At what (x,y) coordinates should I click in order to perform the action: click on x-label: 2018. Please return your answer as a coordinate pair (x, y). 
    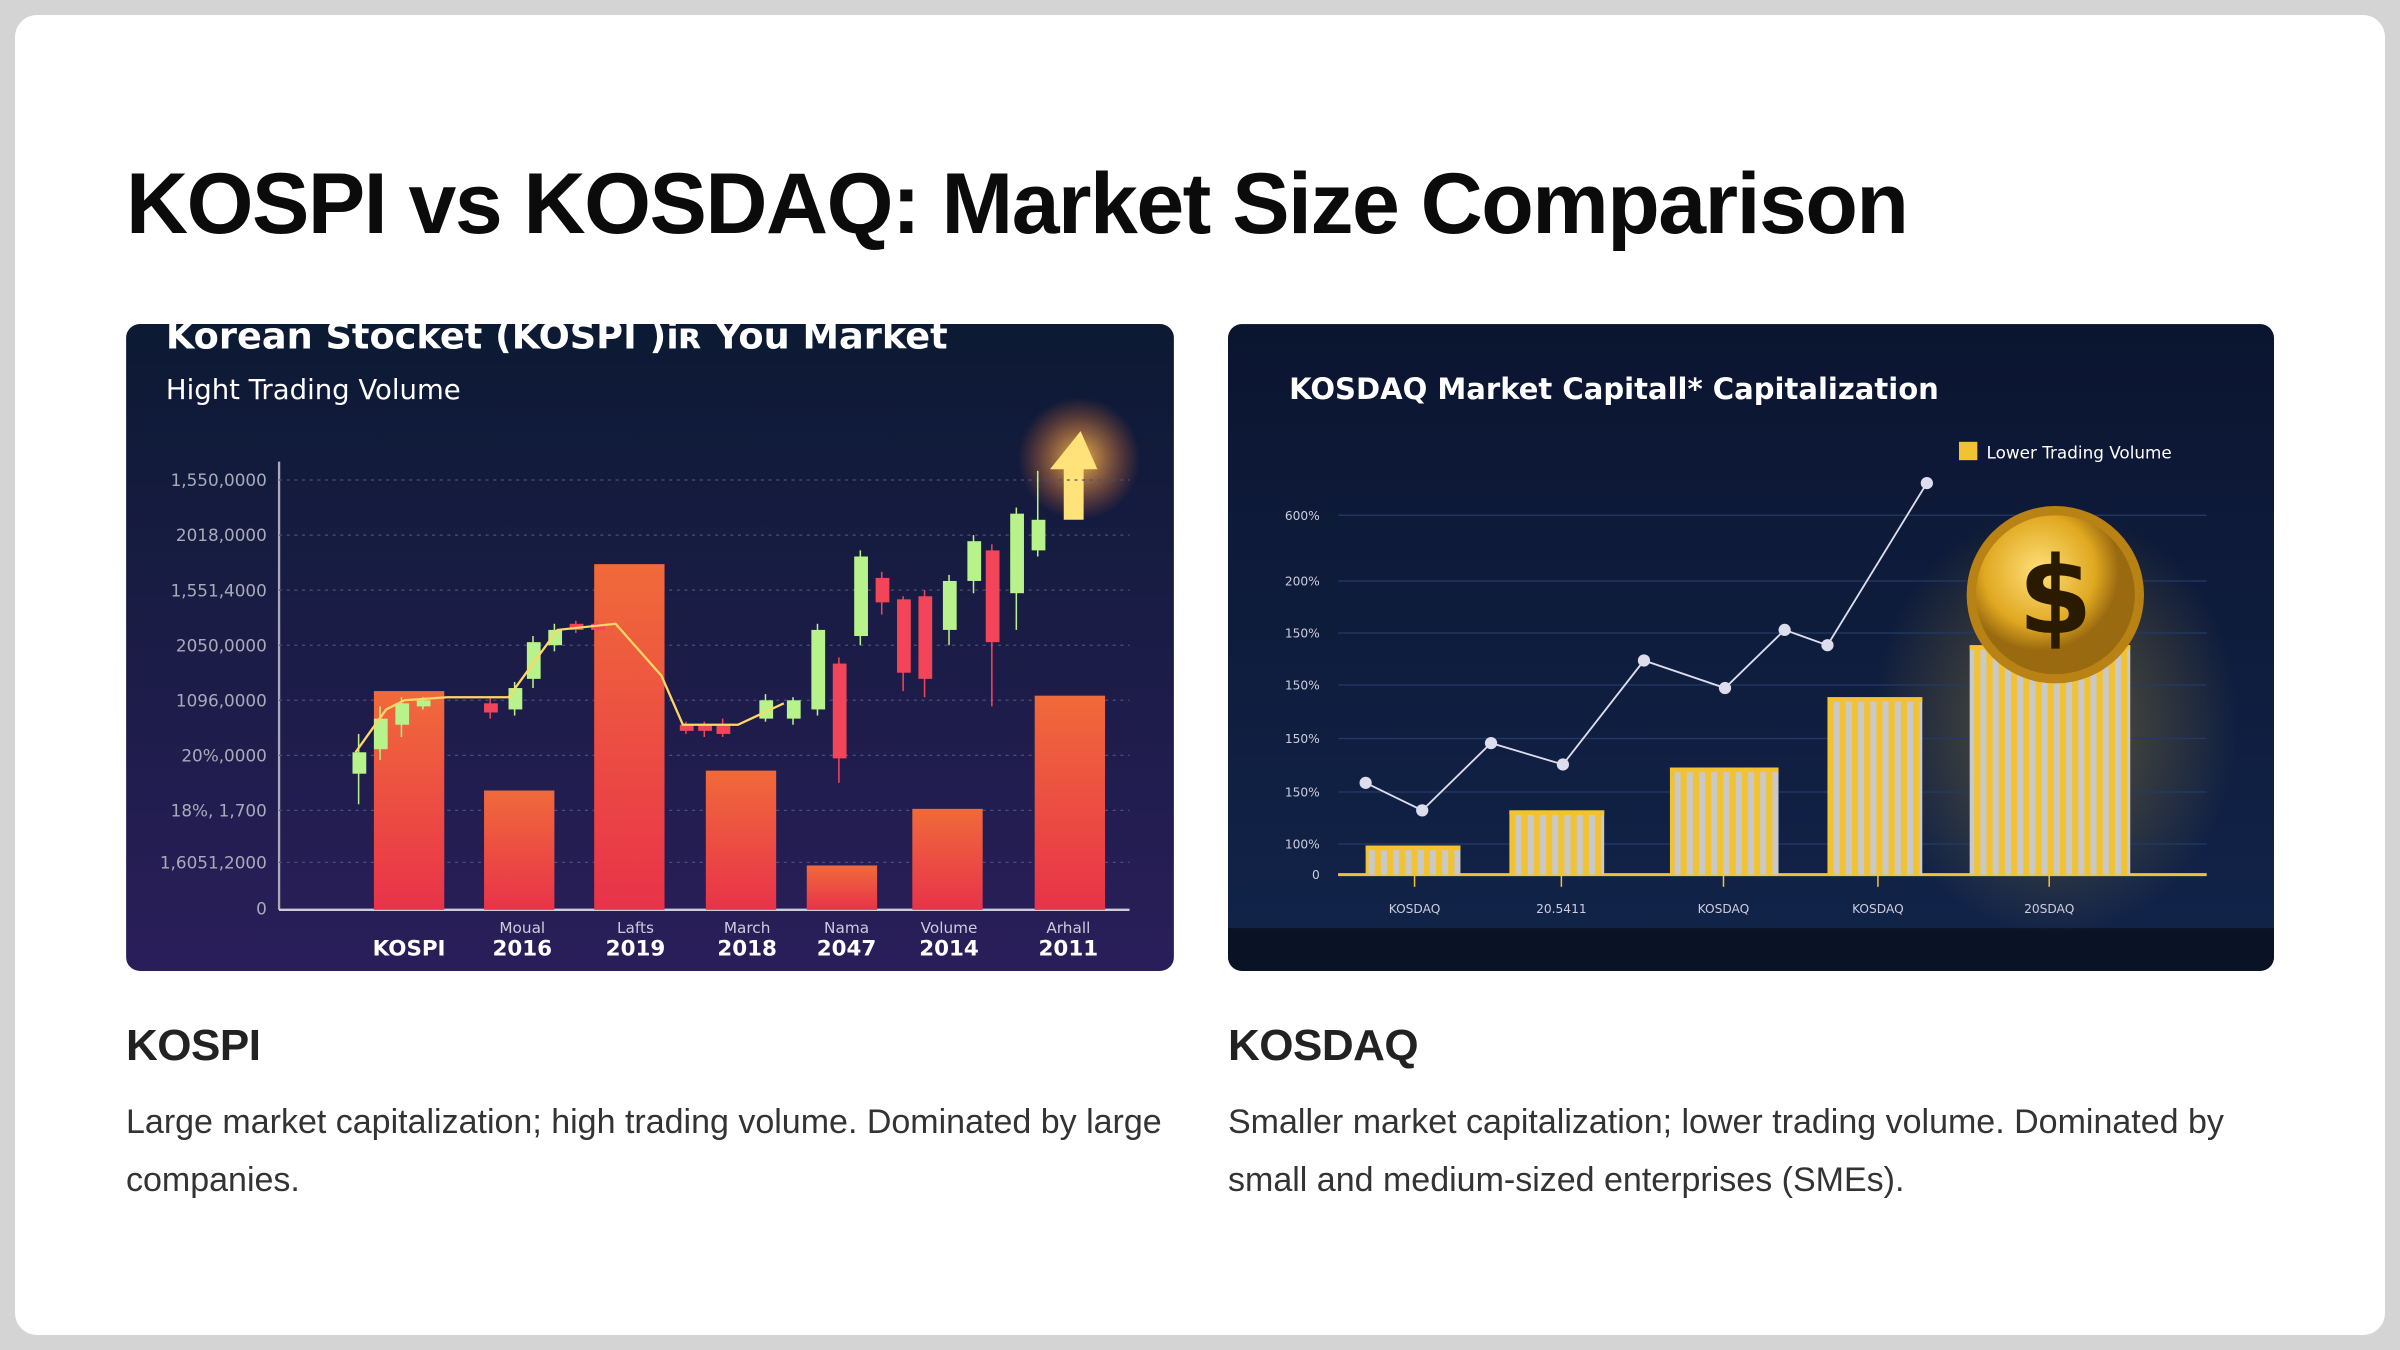
    Looking at the image, I should click on (747, 949).